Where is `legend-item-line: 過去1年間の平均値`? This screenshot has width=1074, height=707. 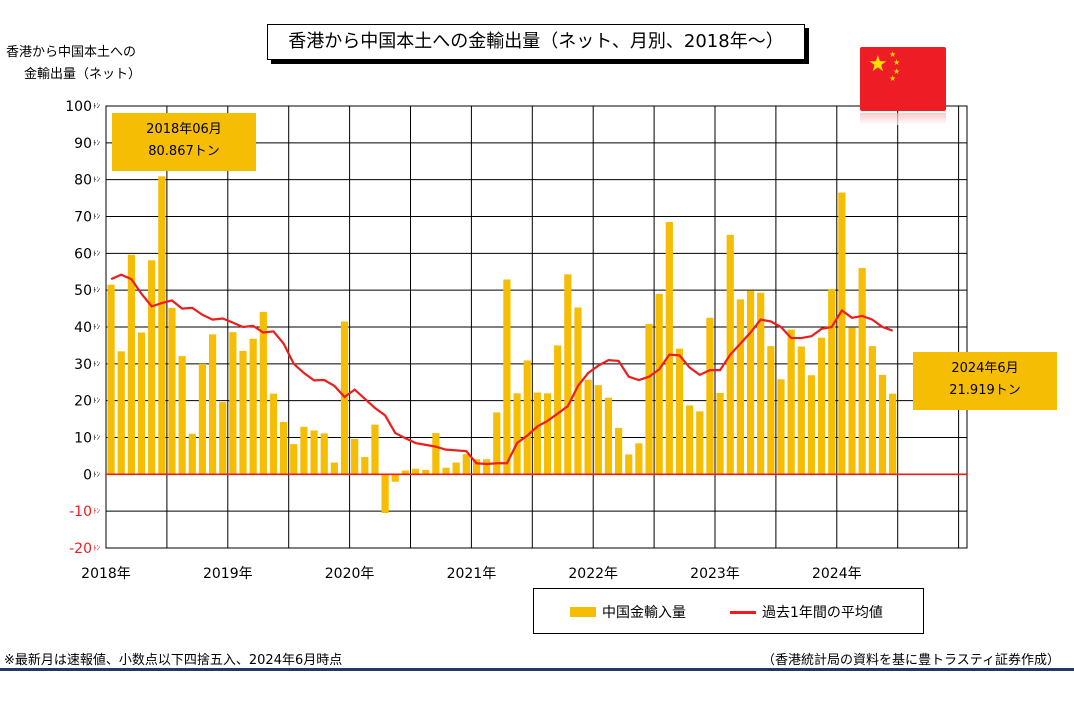
legend-item-line: 過去1年間の平均値 is located at coordinates (806, 612).